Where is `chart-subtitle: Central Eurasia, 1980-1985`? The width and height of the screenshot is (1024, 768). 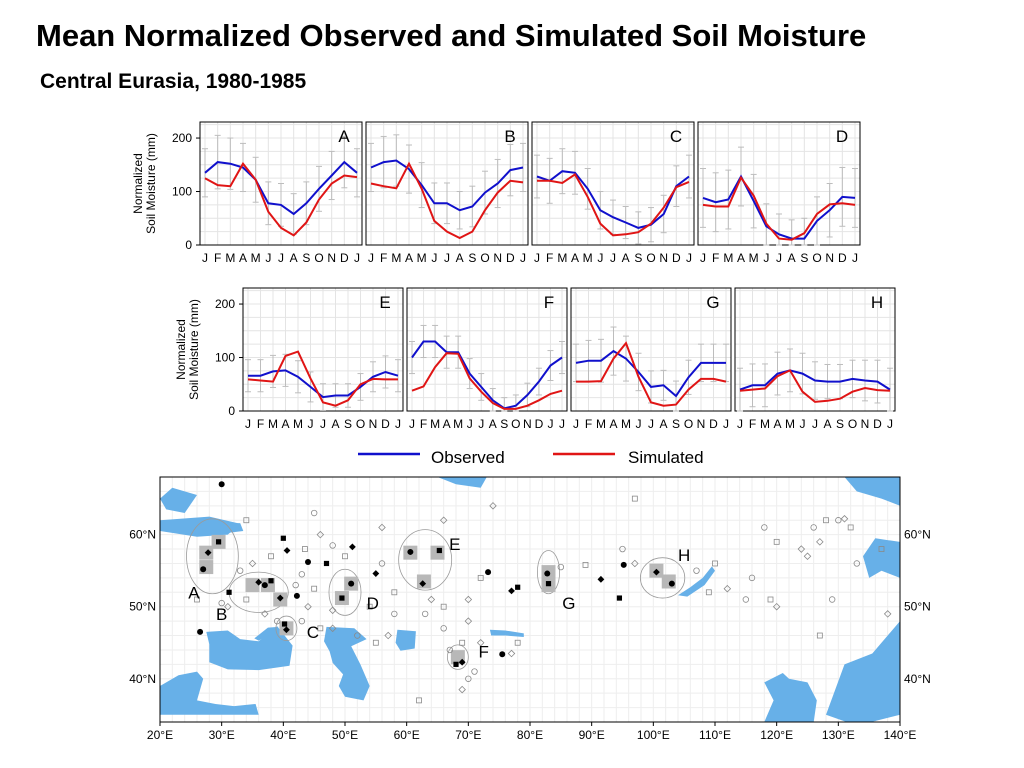
chart-subtitle: Central Eurasia, 1980-1985 is located at coordinates (173, 81).